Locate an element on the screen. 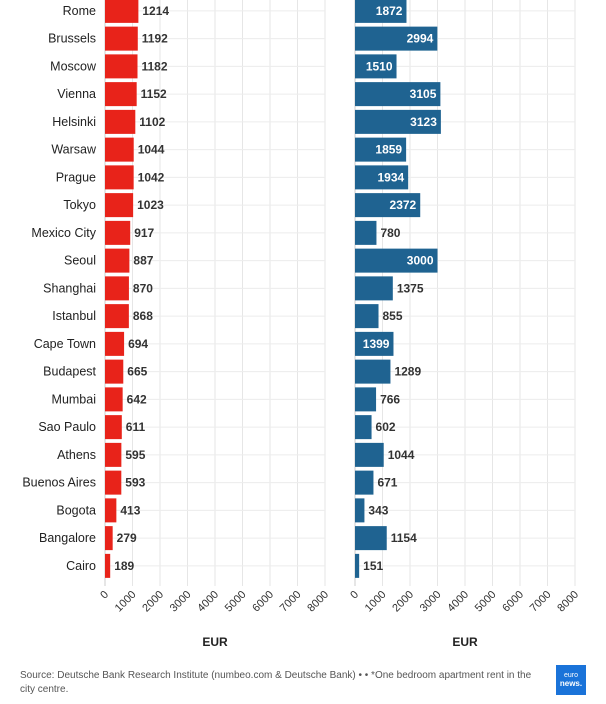 The image size is (606, 704). data-label: 780 is located at coordinates (390, 233).